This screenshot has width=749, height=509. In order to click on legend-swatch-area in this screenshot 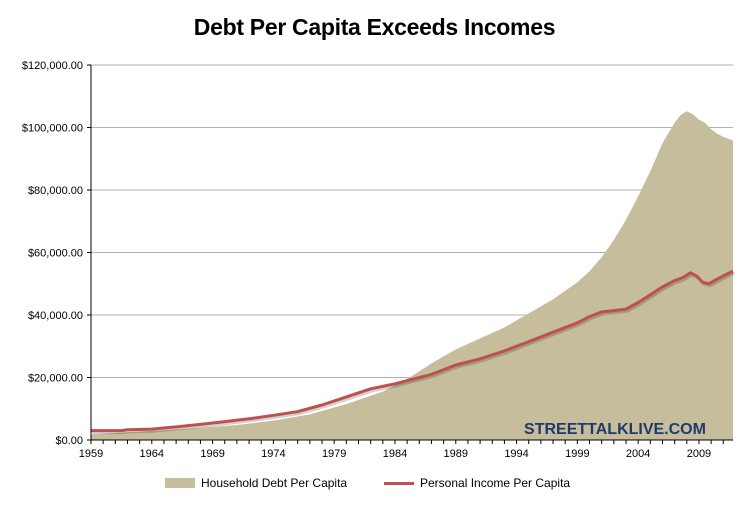, I will do `click(180, 483)`.